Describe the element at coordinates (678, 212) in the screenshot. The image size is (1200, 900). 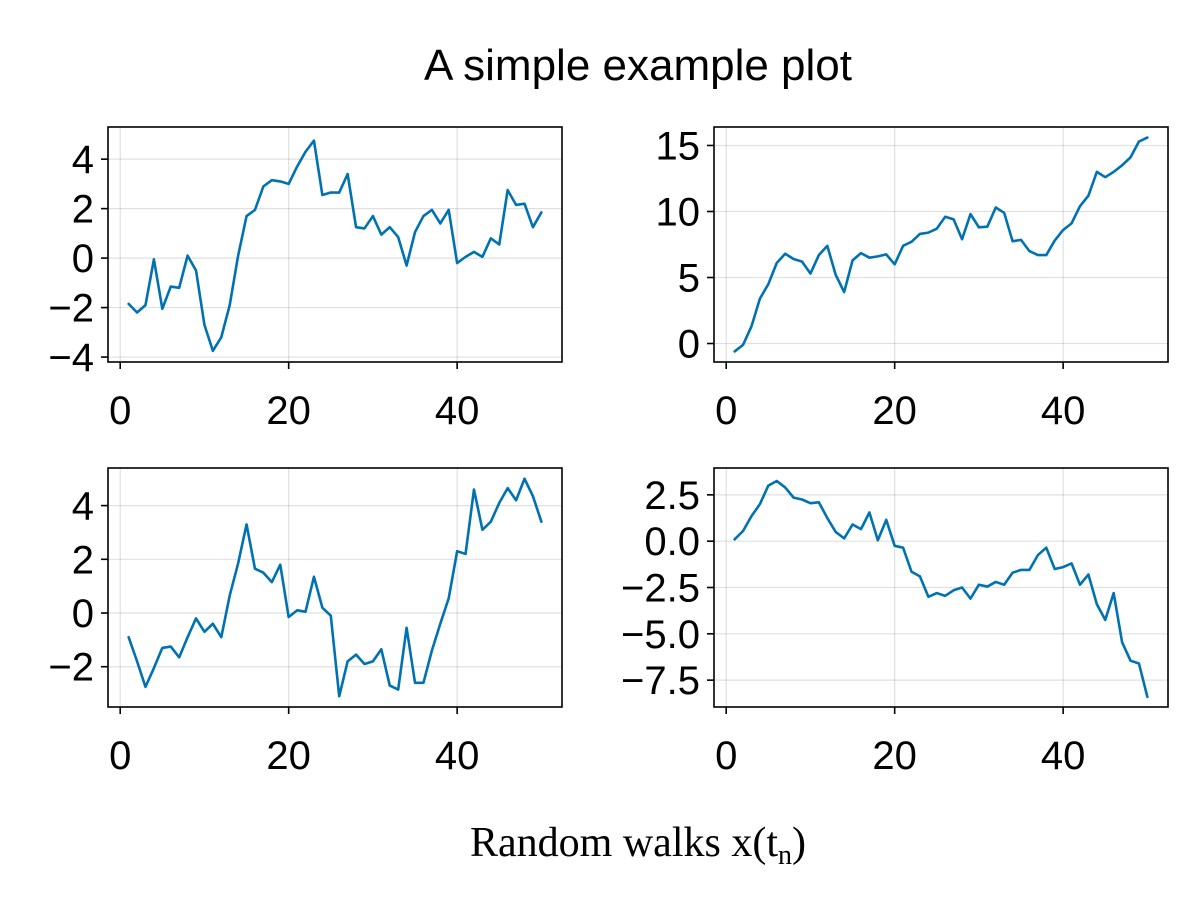
I see `y-tick-label: 10` at that location.